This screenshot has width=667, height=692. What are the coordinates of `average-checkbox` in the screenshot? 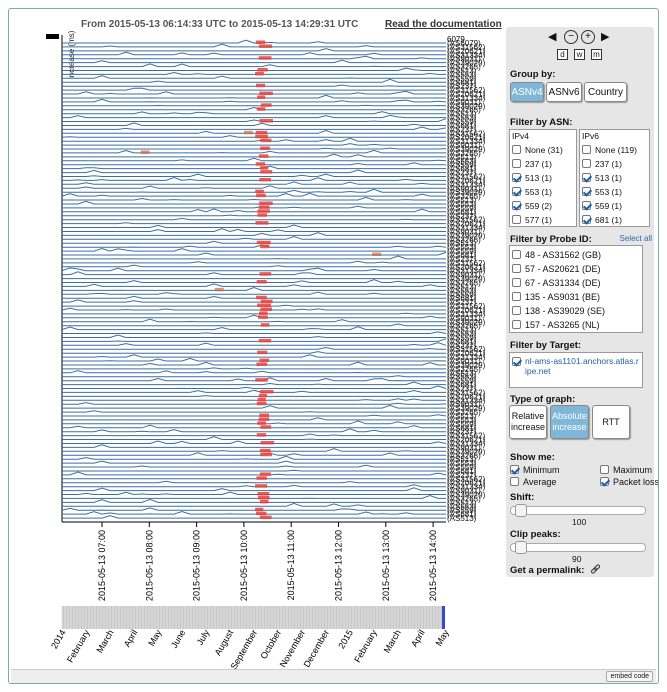 It's located at (514, 482).